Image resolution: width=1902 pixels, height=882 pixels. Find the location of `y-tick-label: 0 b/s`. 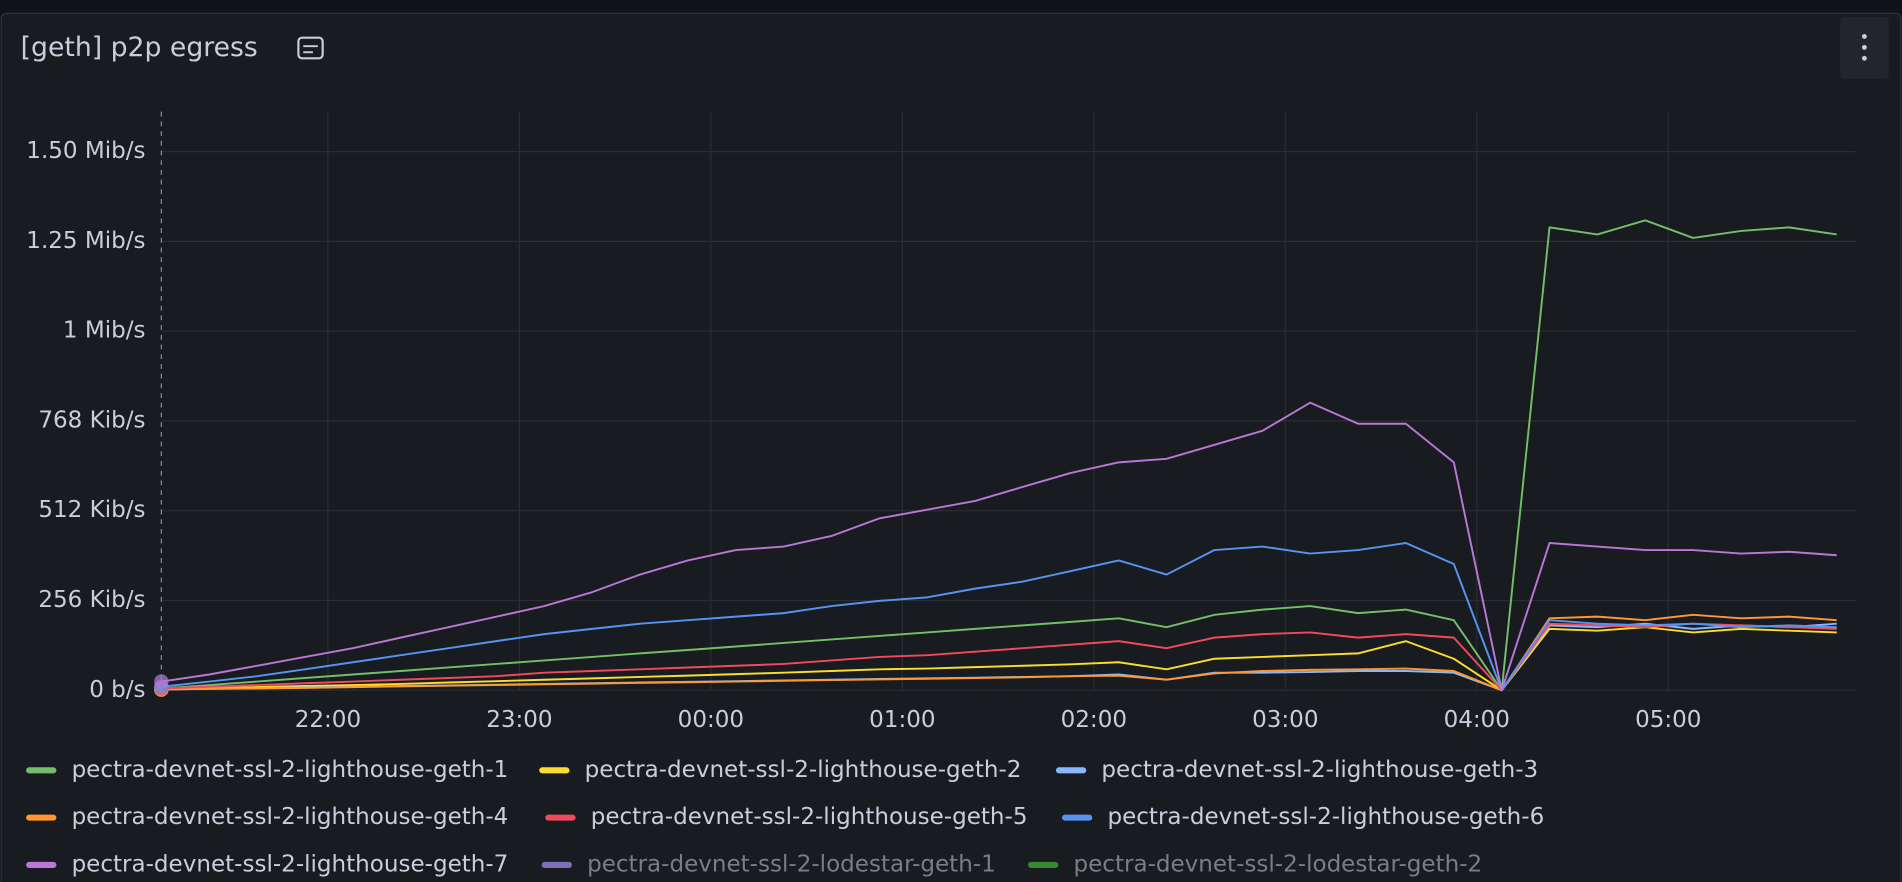

y-tick-label: 0 b/s is located at coordinates (117, 690).